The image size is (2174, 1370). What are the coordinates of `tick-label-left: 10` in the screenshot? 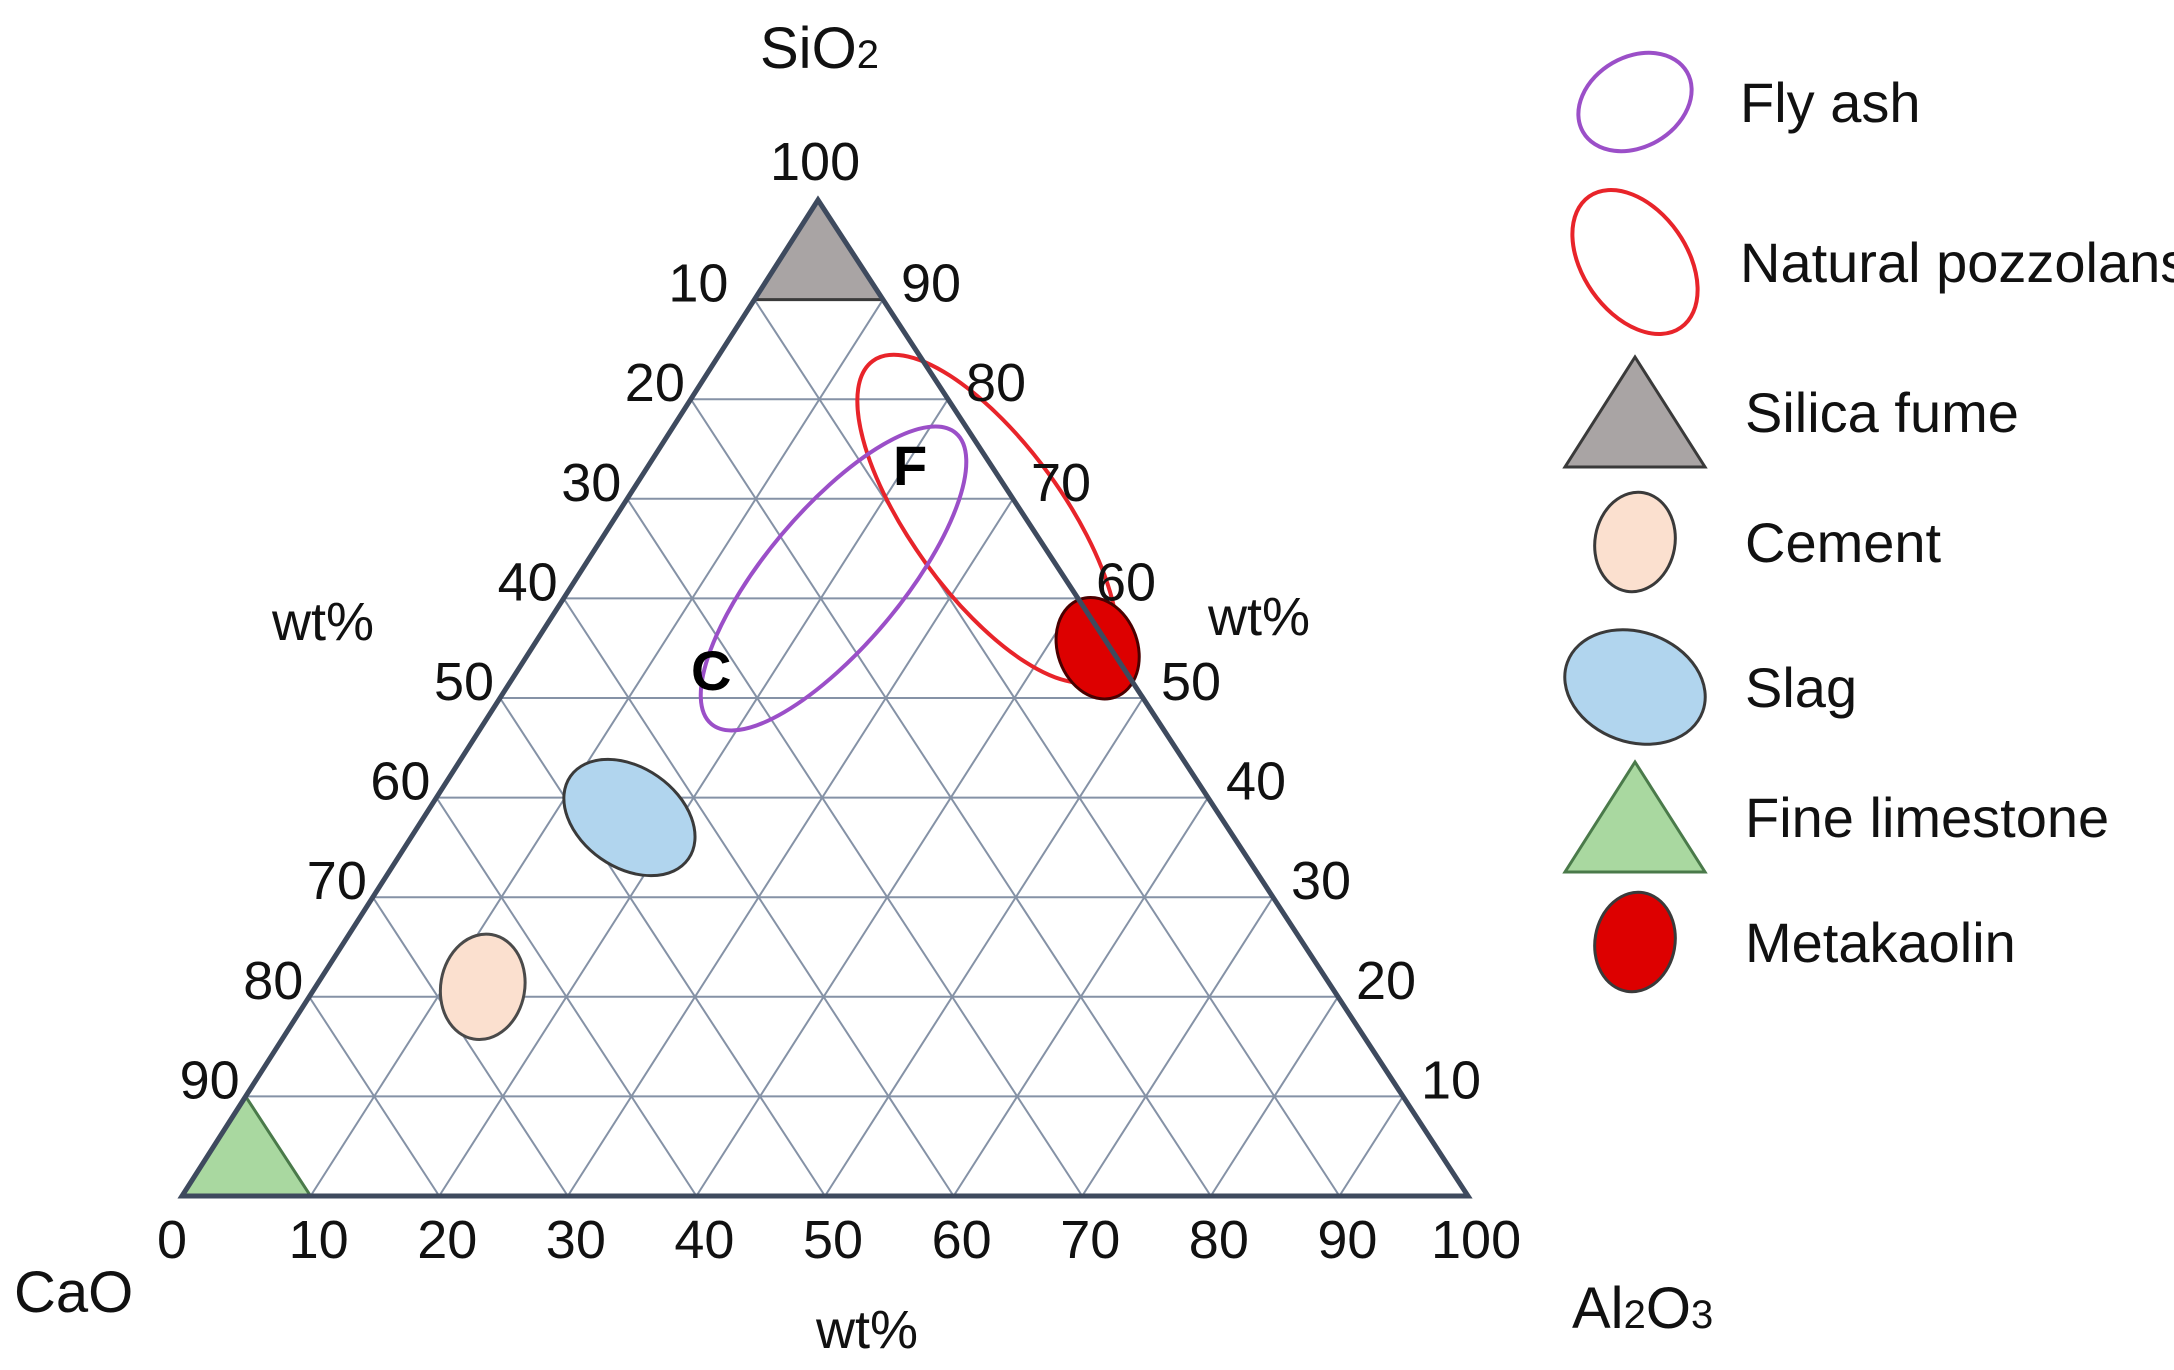 It's located at (698, 284).